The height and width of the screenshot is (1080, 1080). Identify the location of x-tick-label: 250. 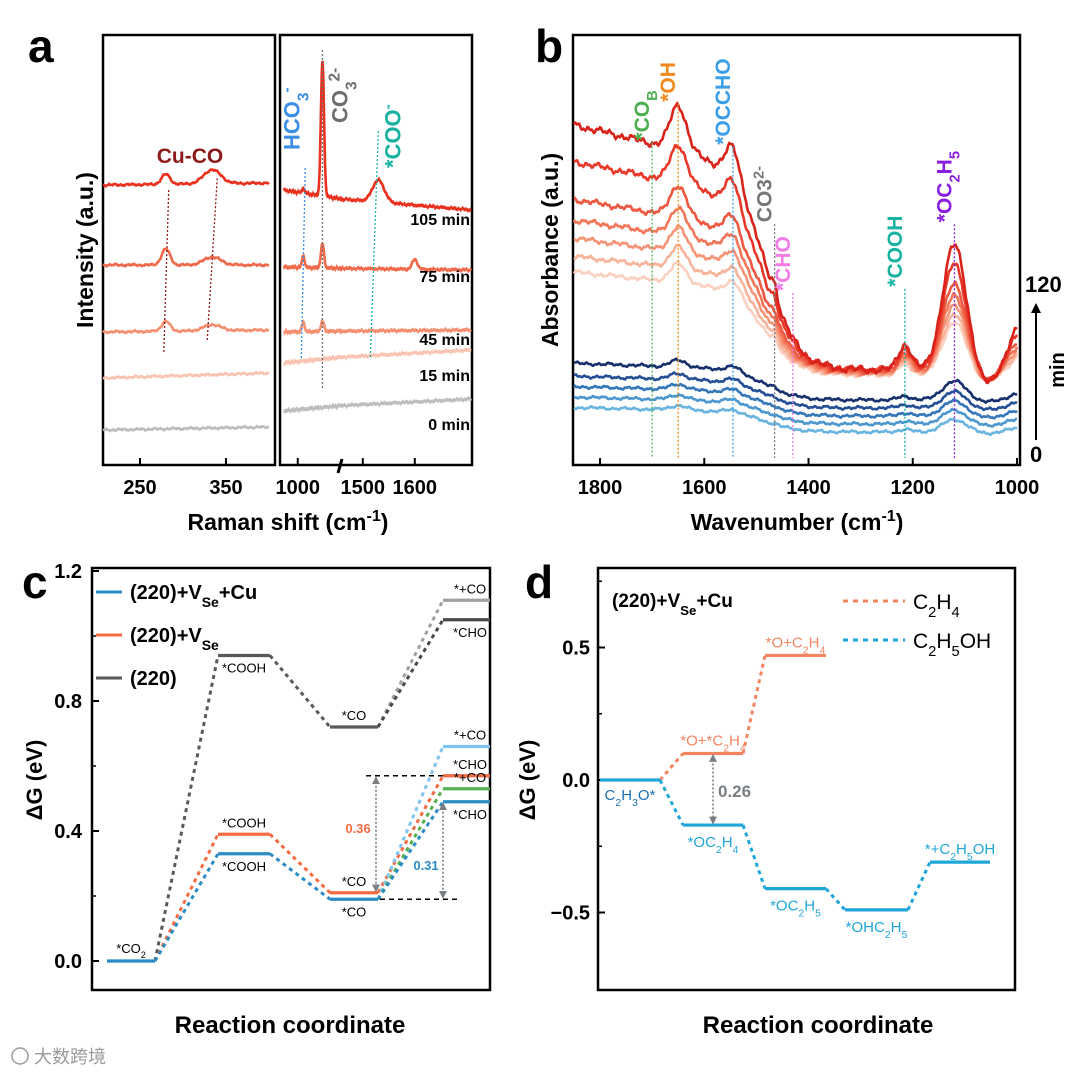
(139, 488).